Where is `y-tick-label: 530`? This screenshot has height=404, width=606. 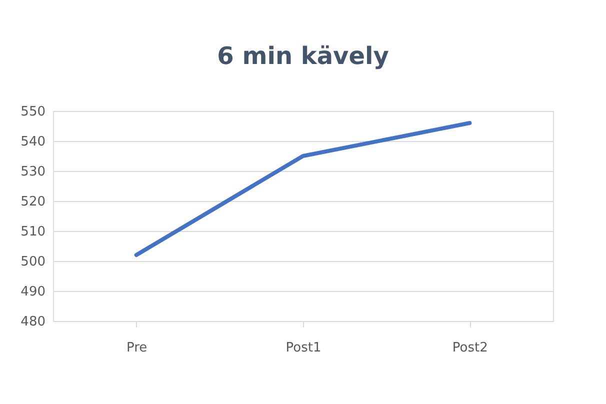
y-tick-label: 530 is located at coordinates (33, 172).